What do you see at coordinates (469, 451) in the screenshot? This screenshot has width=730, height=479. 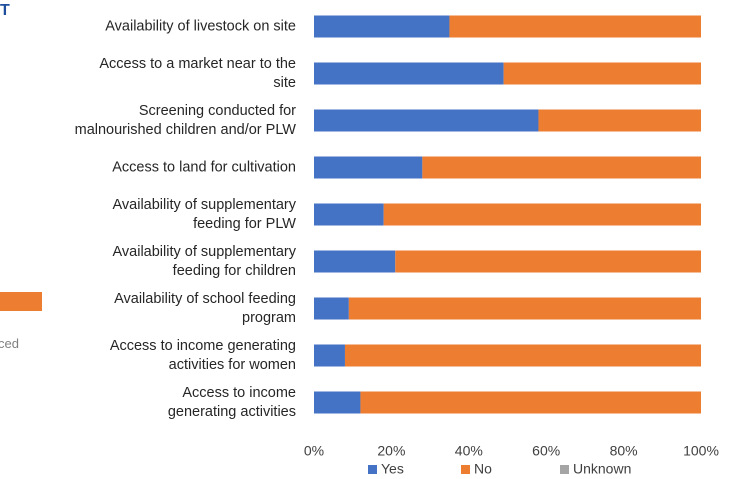 I see `x-tick-label: 40%` at bounding box center [469, 451].